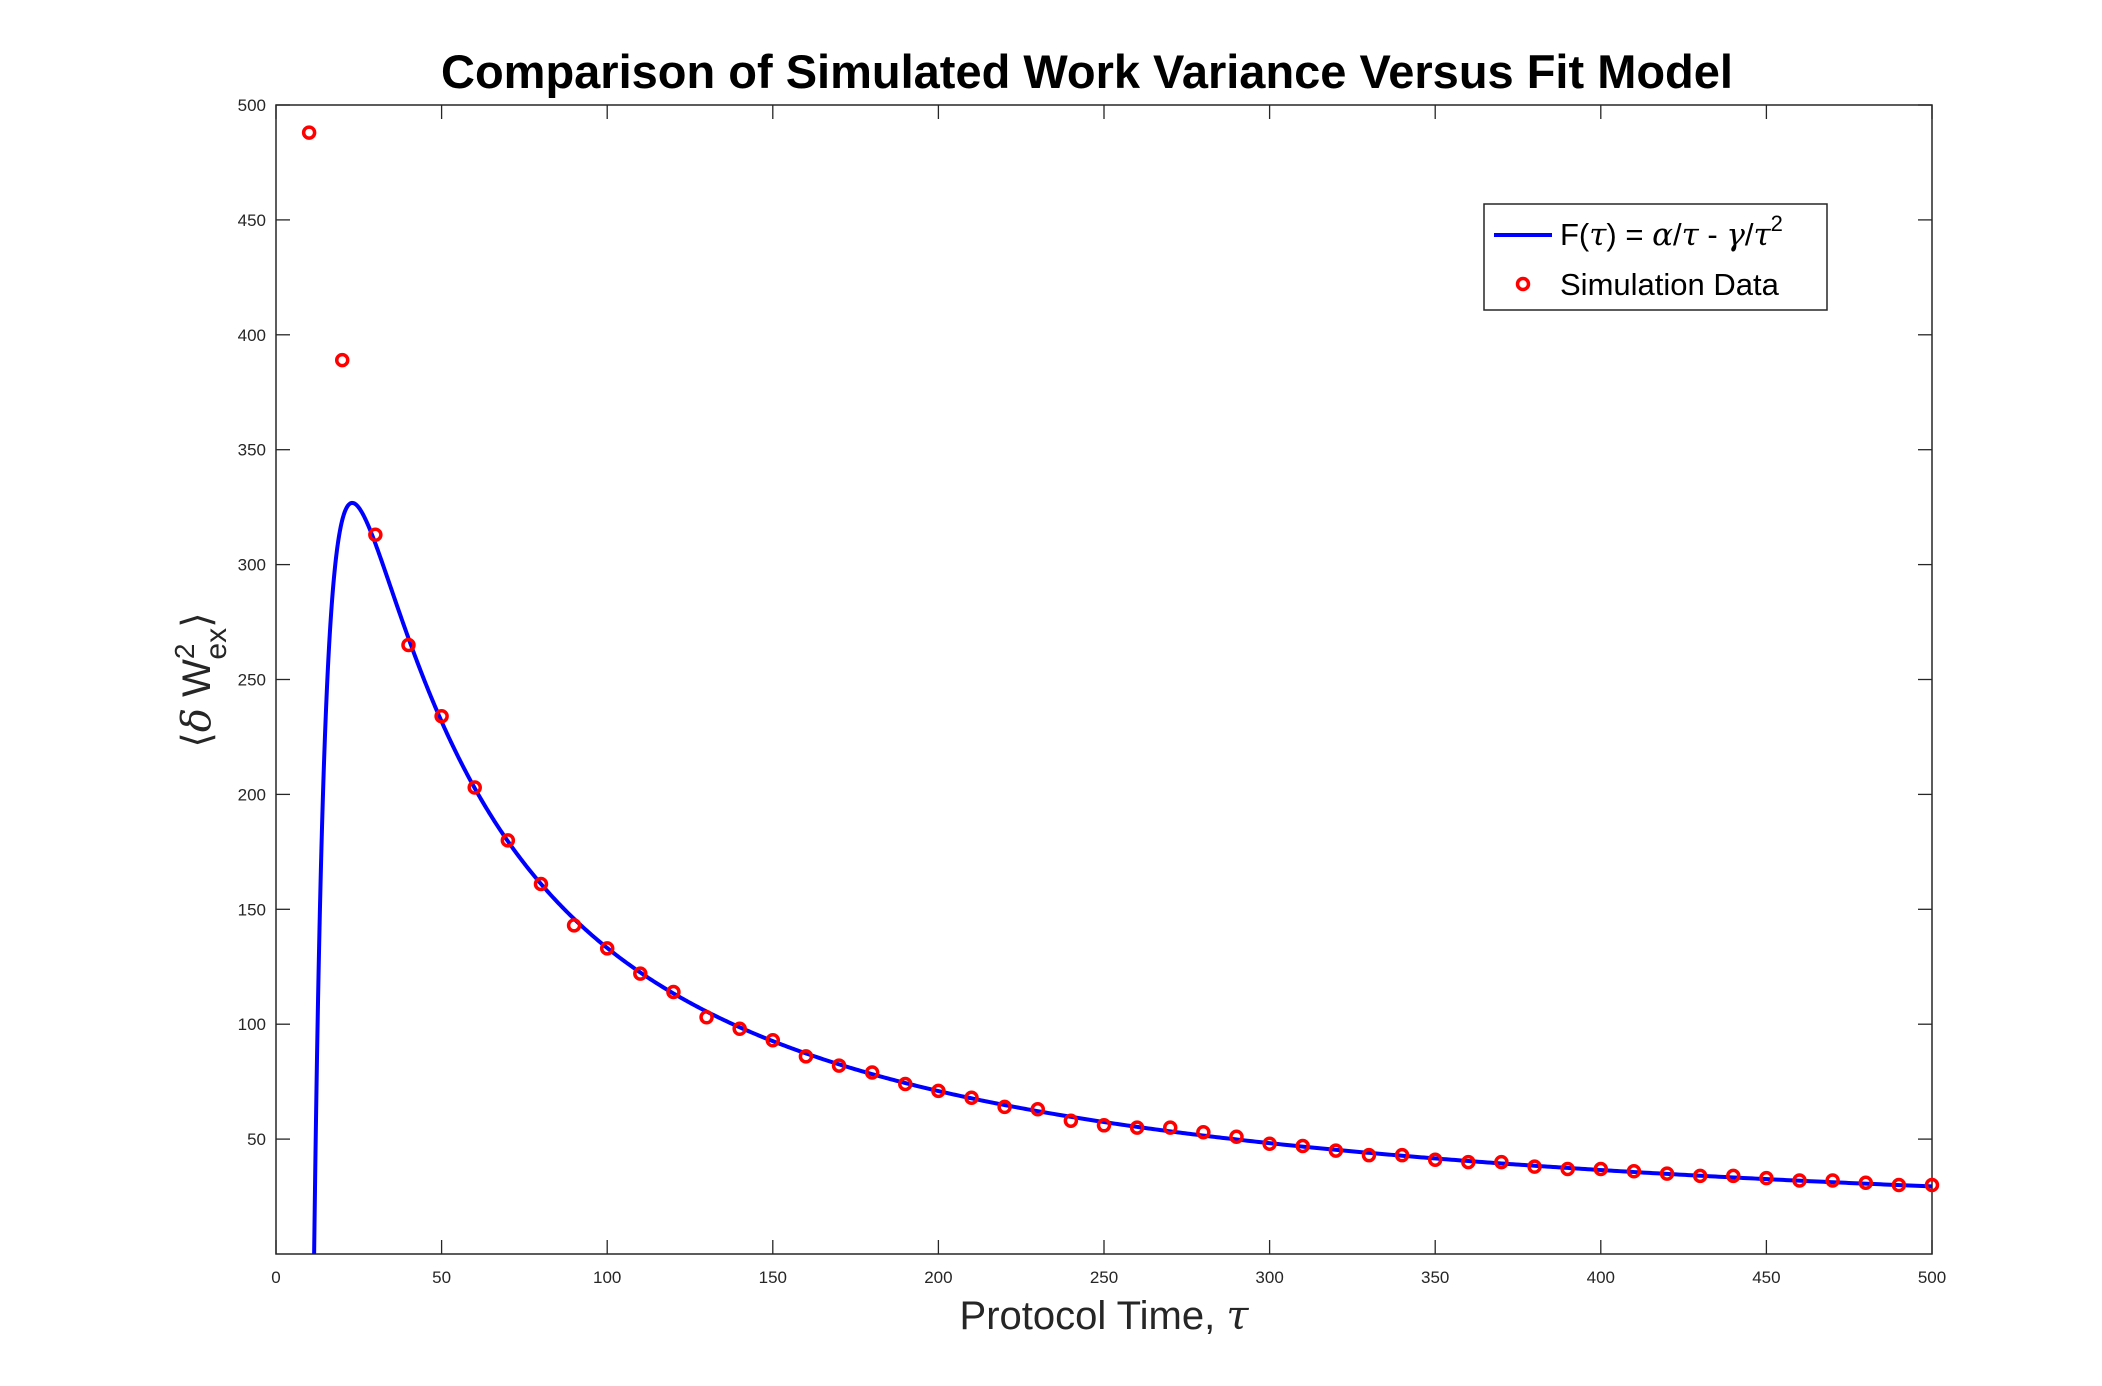 The image size is (2102, 1386). Describe the element at coordinates (938, 1277) in the screenshot. I see `x-tick-label: 200` at that location.